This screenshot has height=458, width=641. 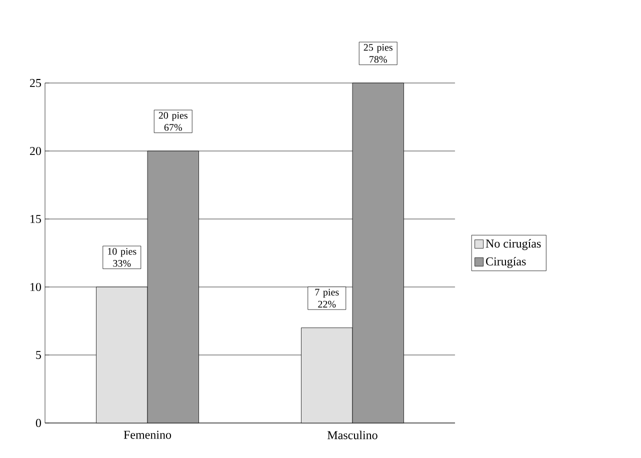 I want to click on y-tick-label: 15, so click(x=36, y=219).